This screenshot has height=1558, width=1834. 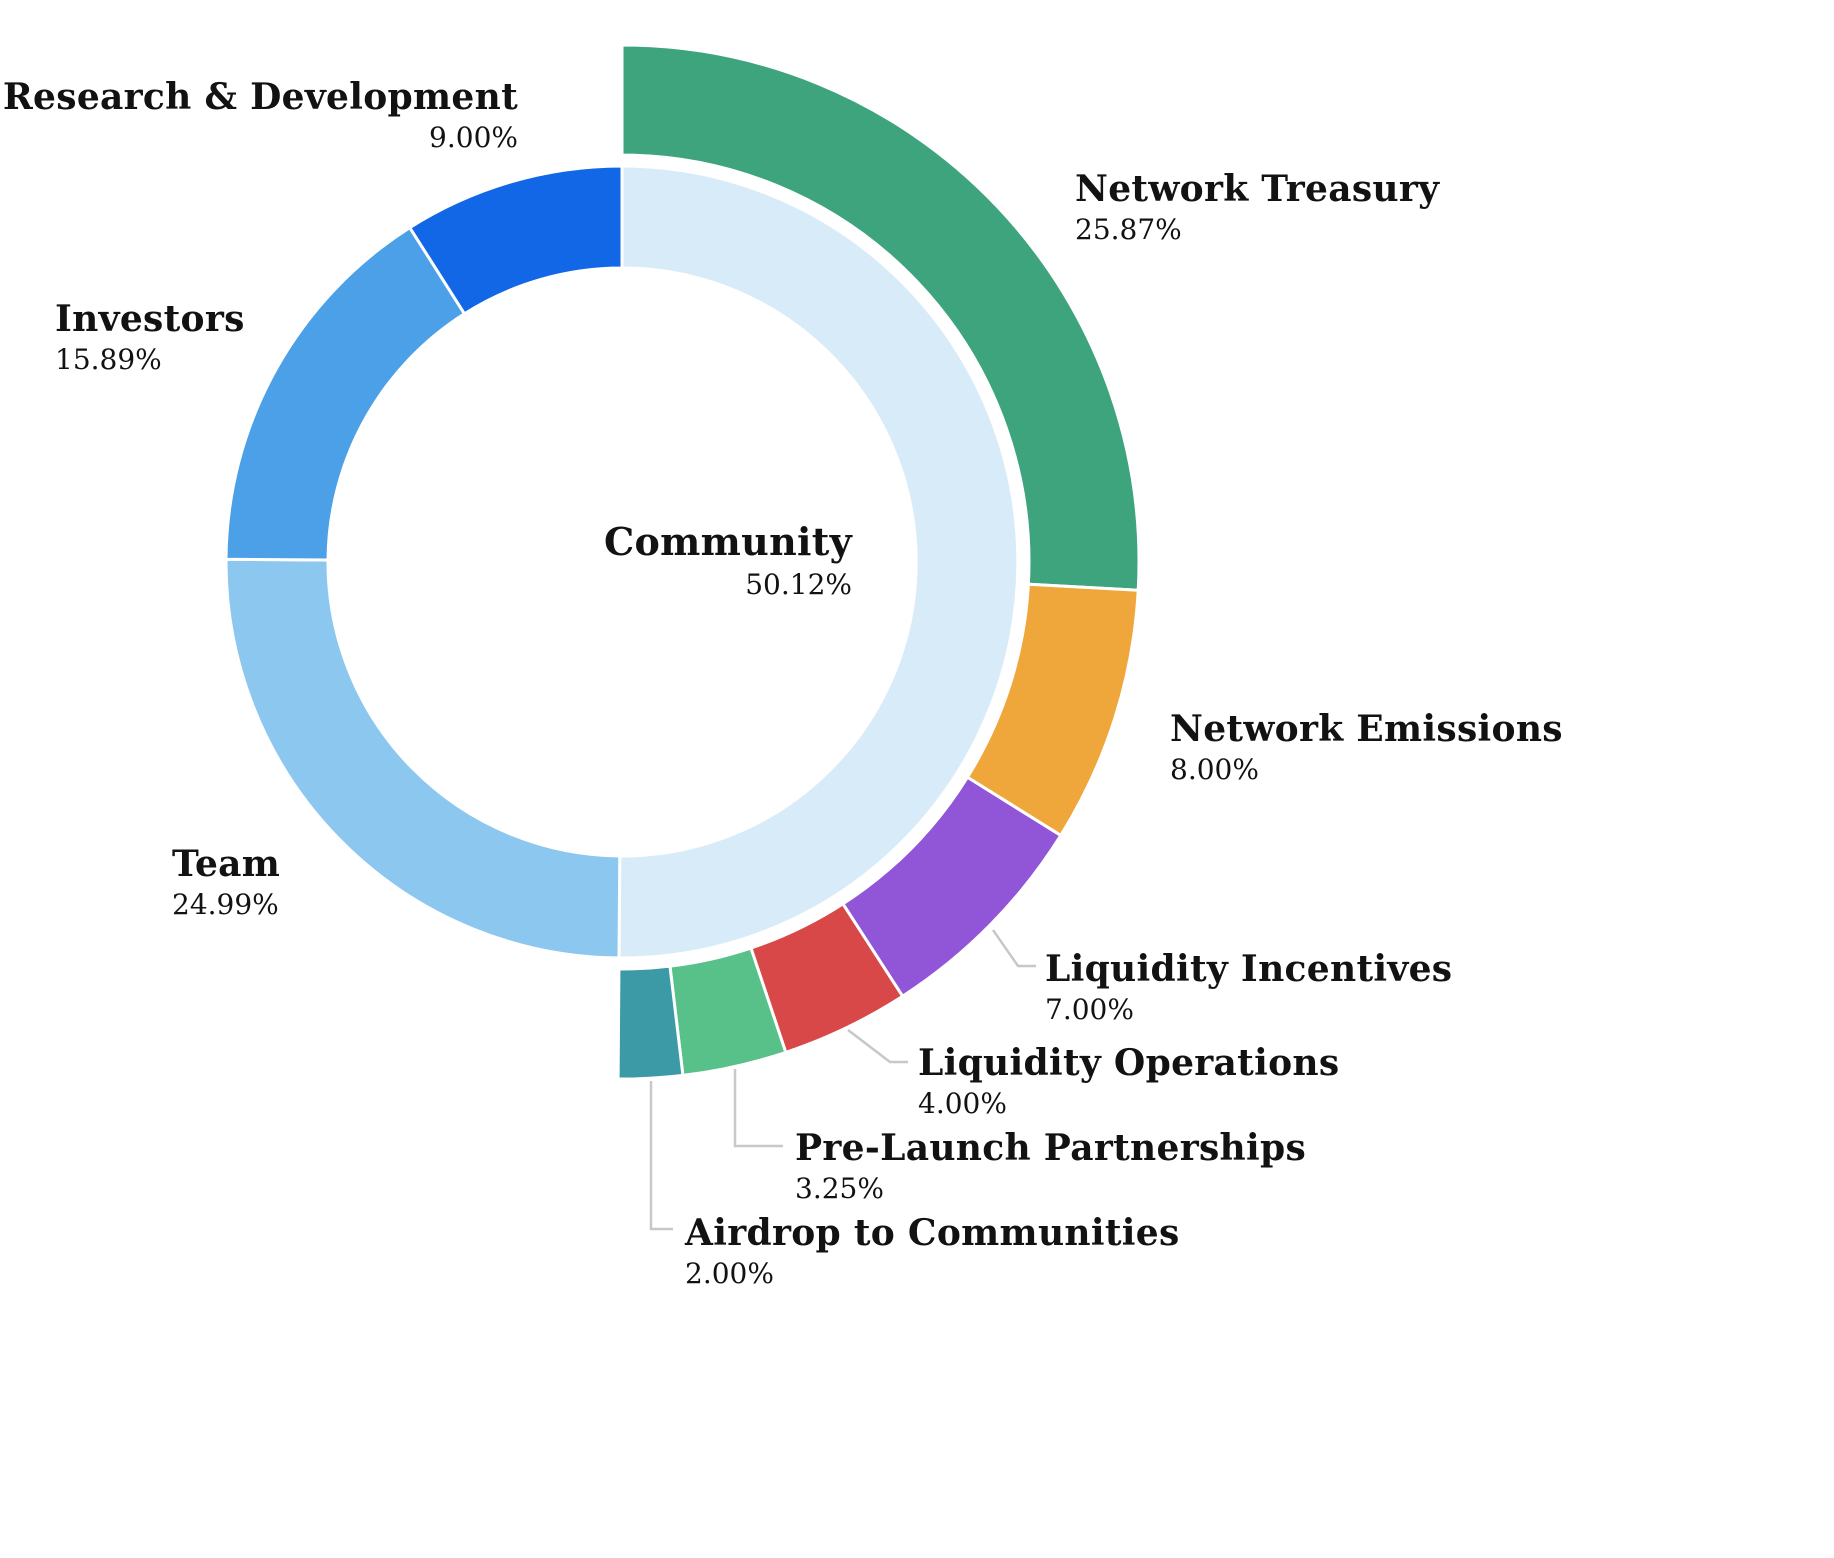 What do you see at coordinates (650, 1022) in the screenshot?
I see `slice-airdrop-to-communities` at bounding box center [650, 1022].